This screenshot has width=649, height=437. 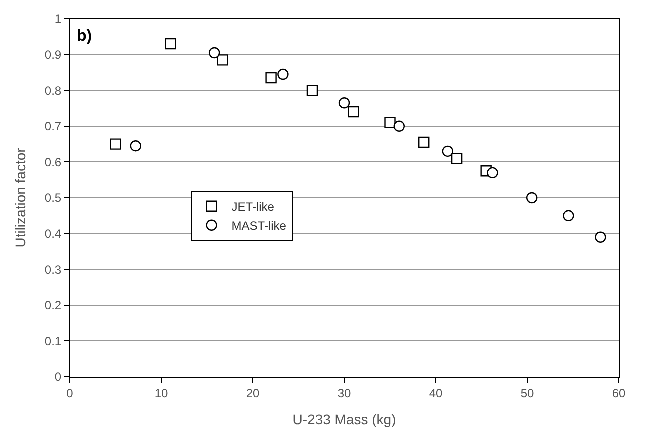 I want to click on annotation: b), so click(x=84, y=36).